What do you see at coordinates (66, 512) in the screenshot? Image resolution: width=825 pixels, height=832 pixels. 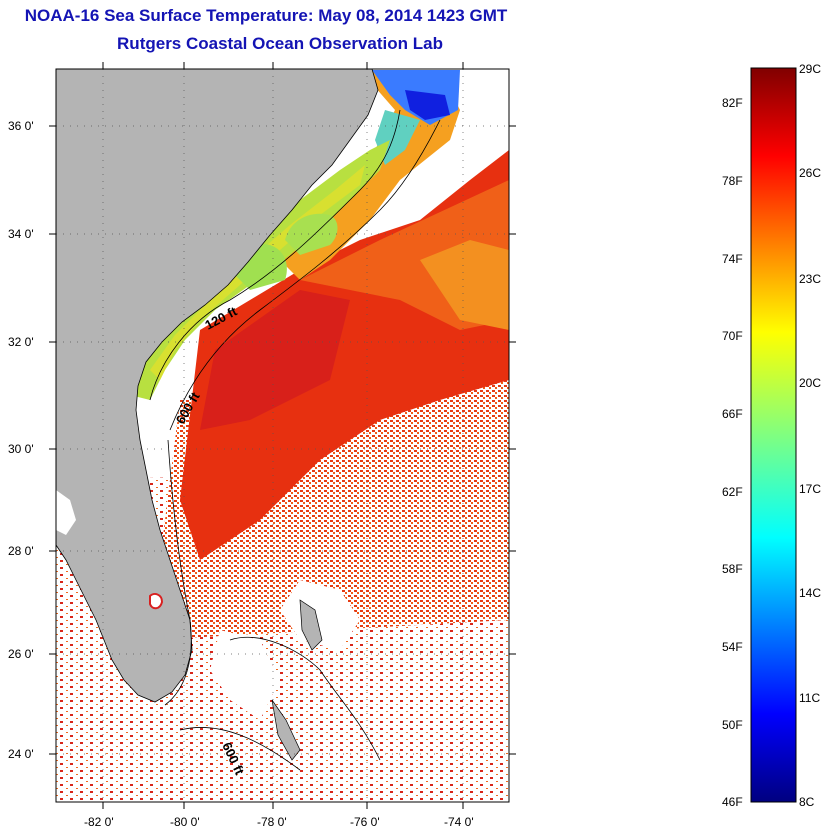 I see `land-gulf-coast` at bounding box center [66, 512].